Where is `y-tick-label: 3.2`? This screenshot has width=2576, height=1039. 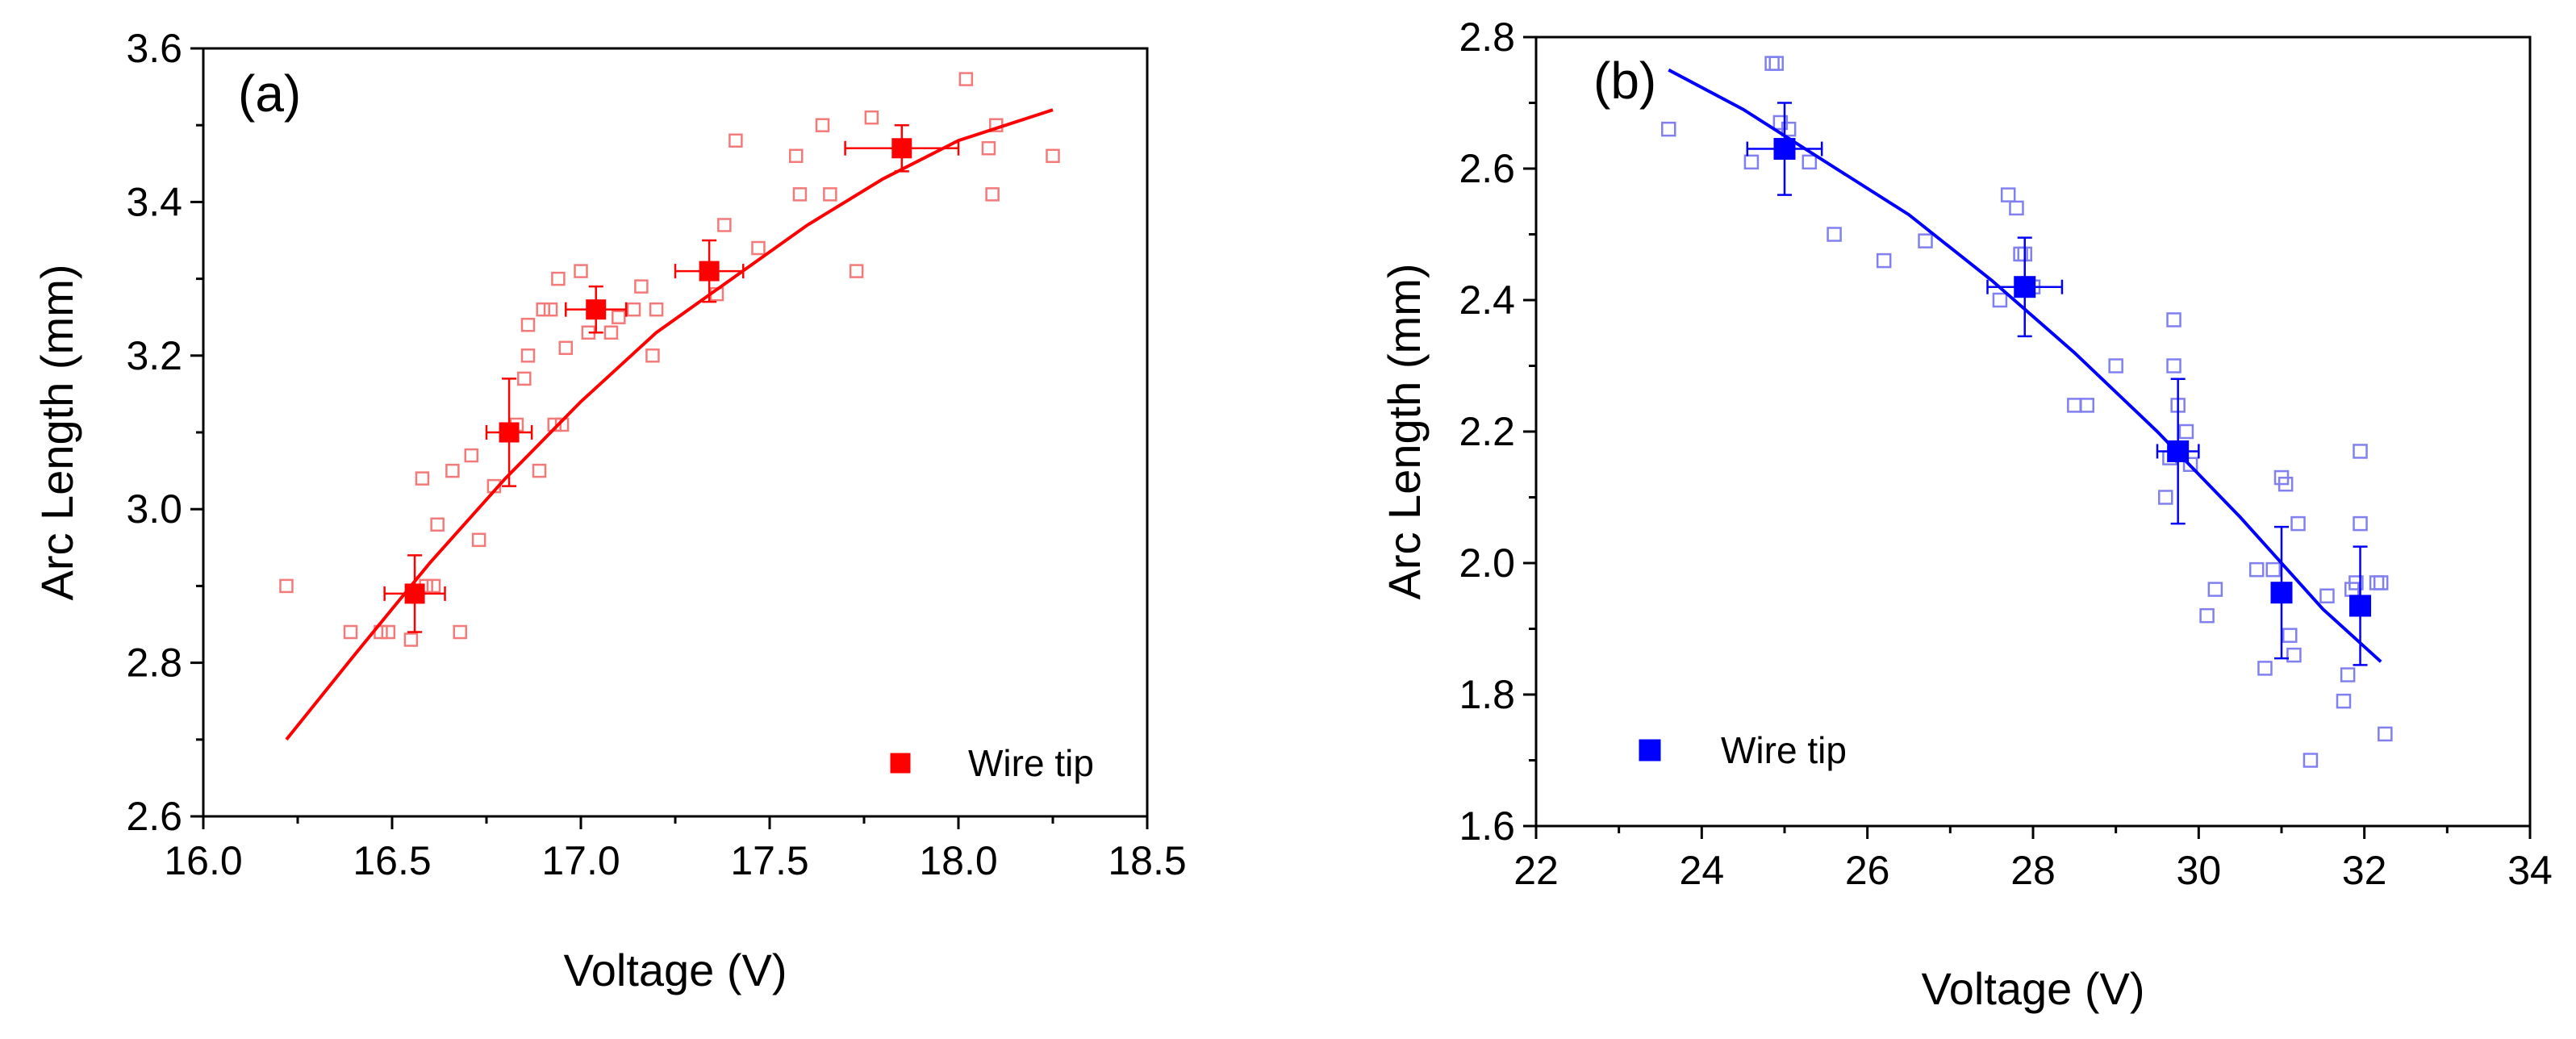
y-tick-label: 3.2 is located at coordinates (154, 355).